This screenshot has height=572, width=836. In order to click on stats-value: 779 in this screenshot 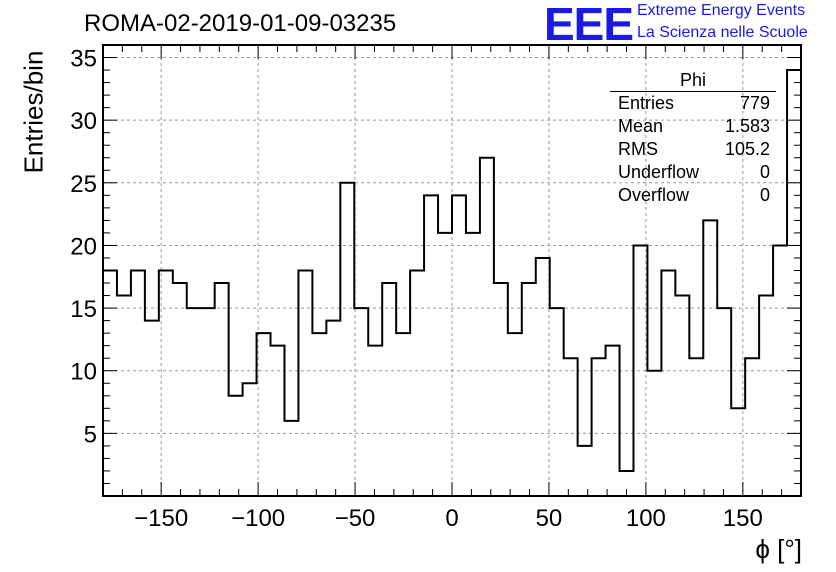, I will do `click(754, 103)`.